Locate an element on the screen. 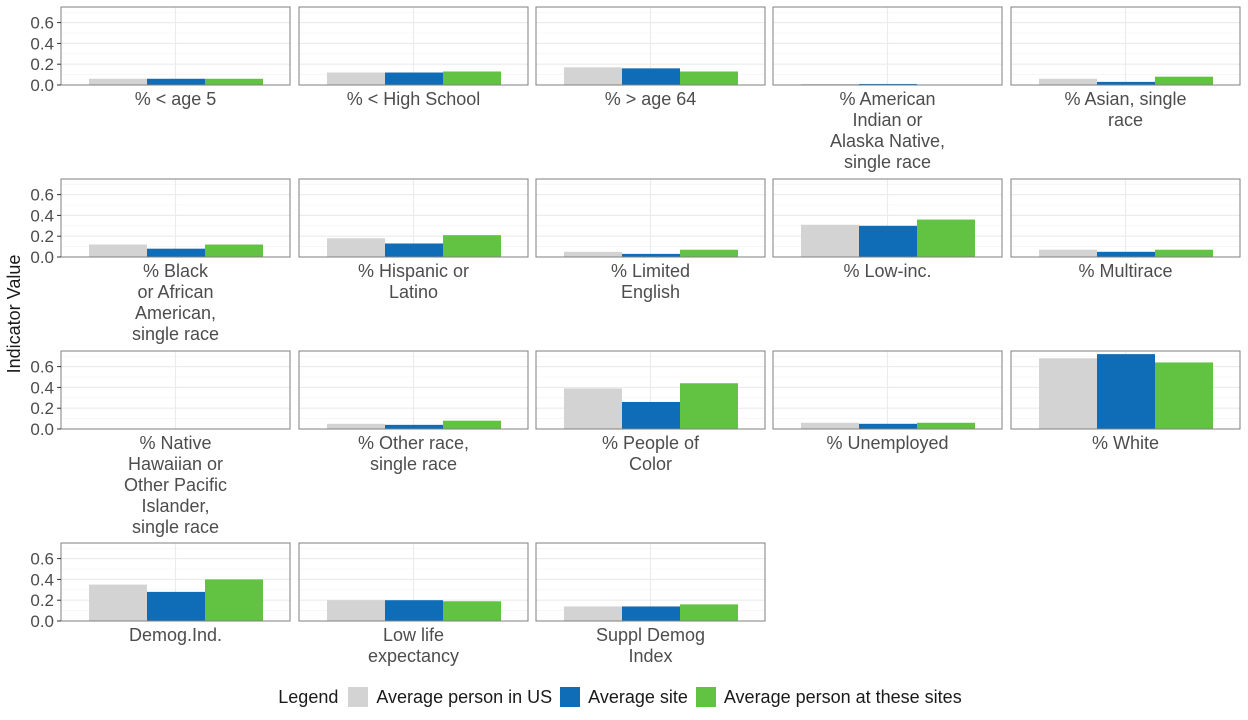  panel-label: American, is located at coordinates (175, 313).